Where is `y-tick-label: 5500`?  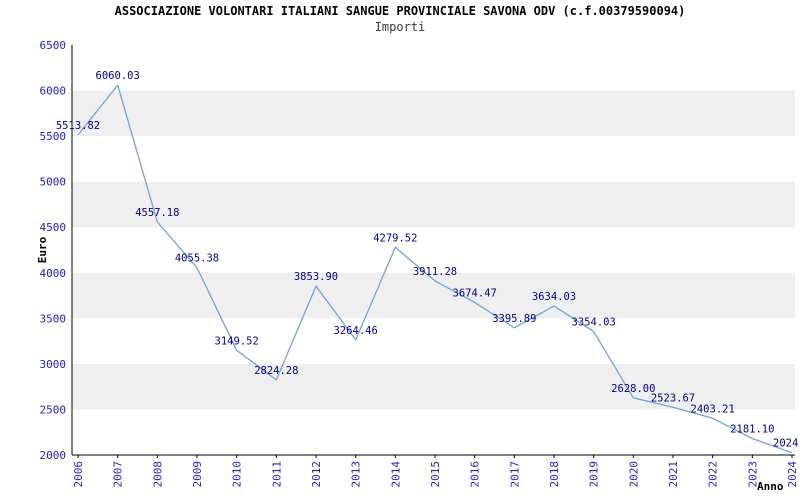
y-tick-label: 5500 is located at coordinates (53, 136).